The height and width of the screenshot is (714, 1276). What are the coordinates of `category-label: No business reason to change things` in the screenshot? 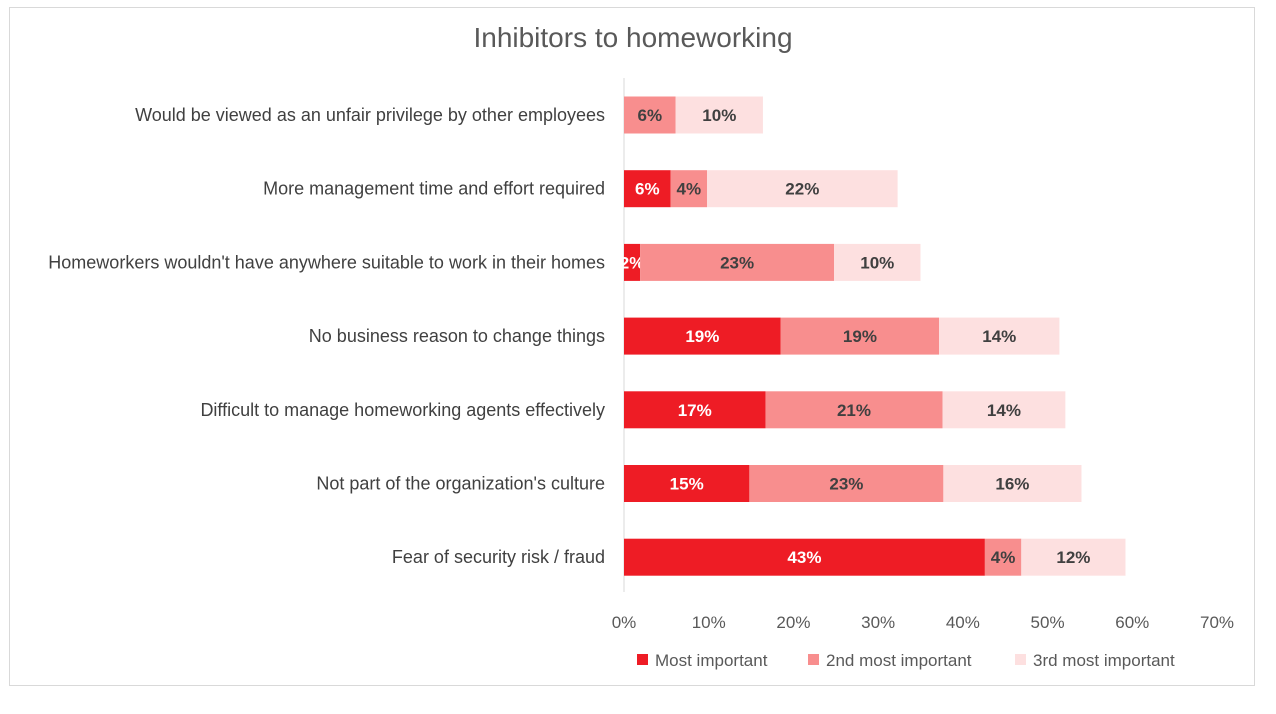 It's located at (457, 336).